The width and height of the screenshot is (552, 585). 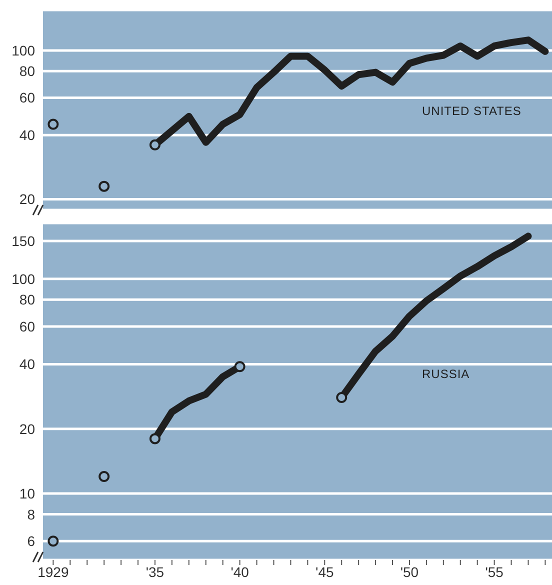 I want to click on x-tick-label: '50, so click(x=409, y=572).